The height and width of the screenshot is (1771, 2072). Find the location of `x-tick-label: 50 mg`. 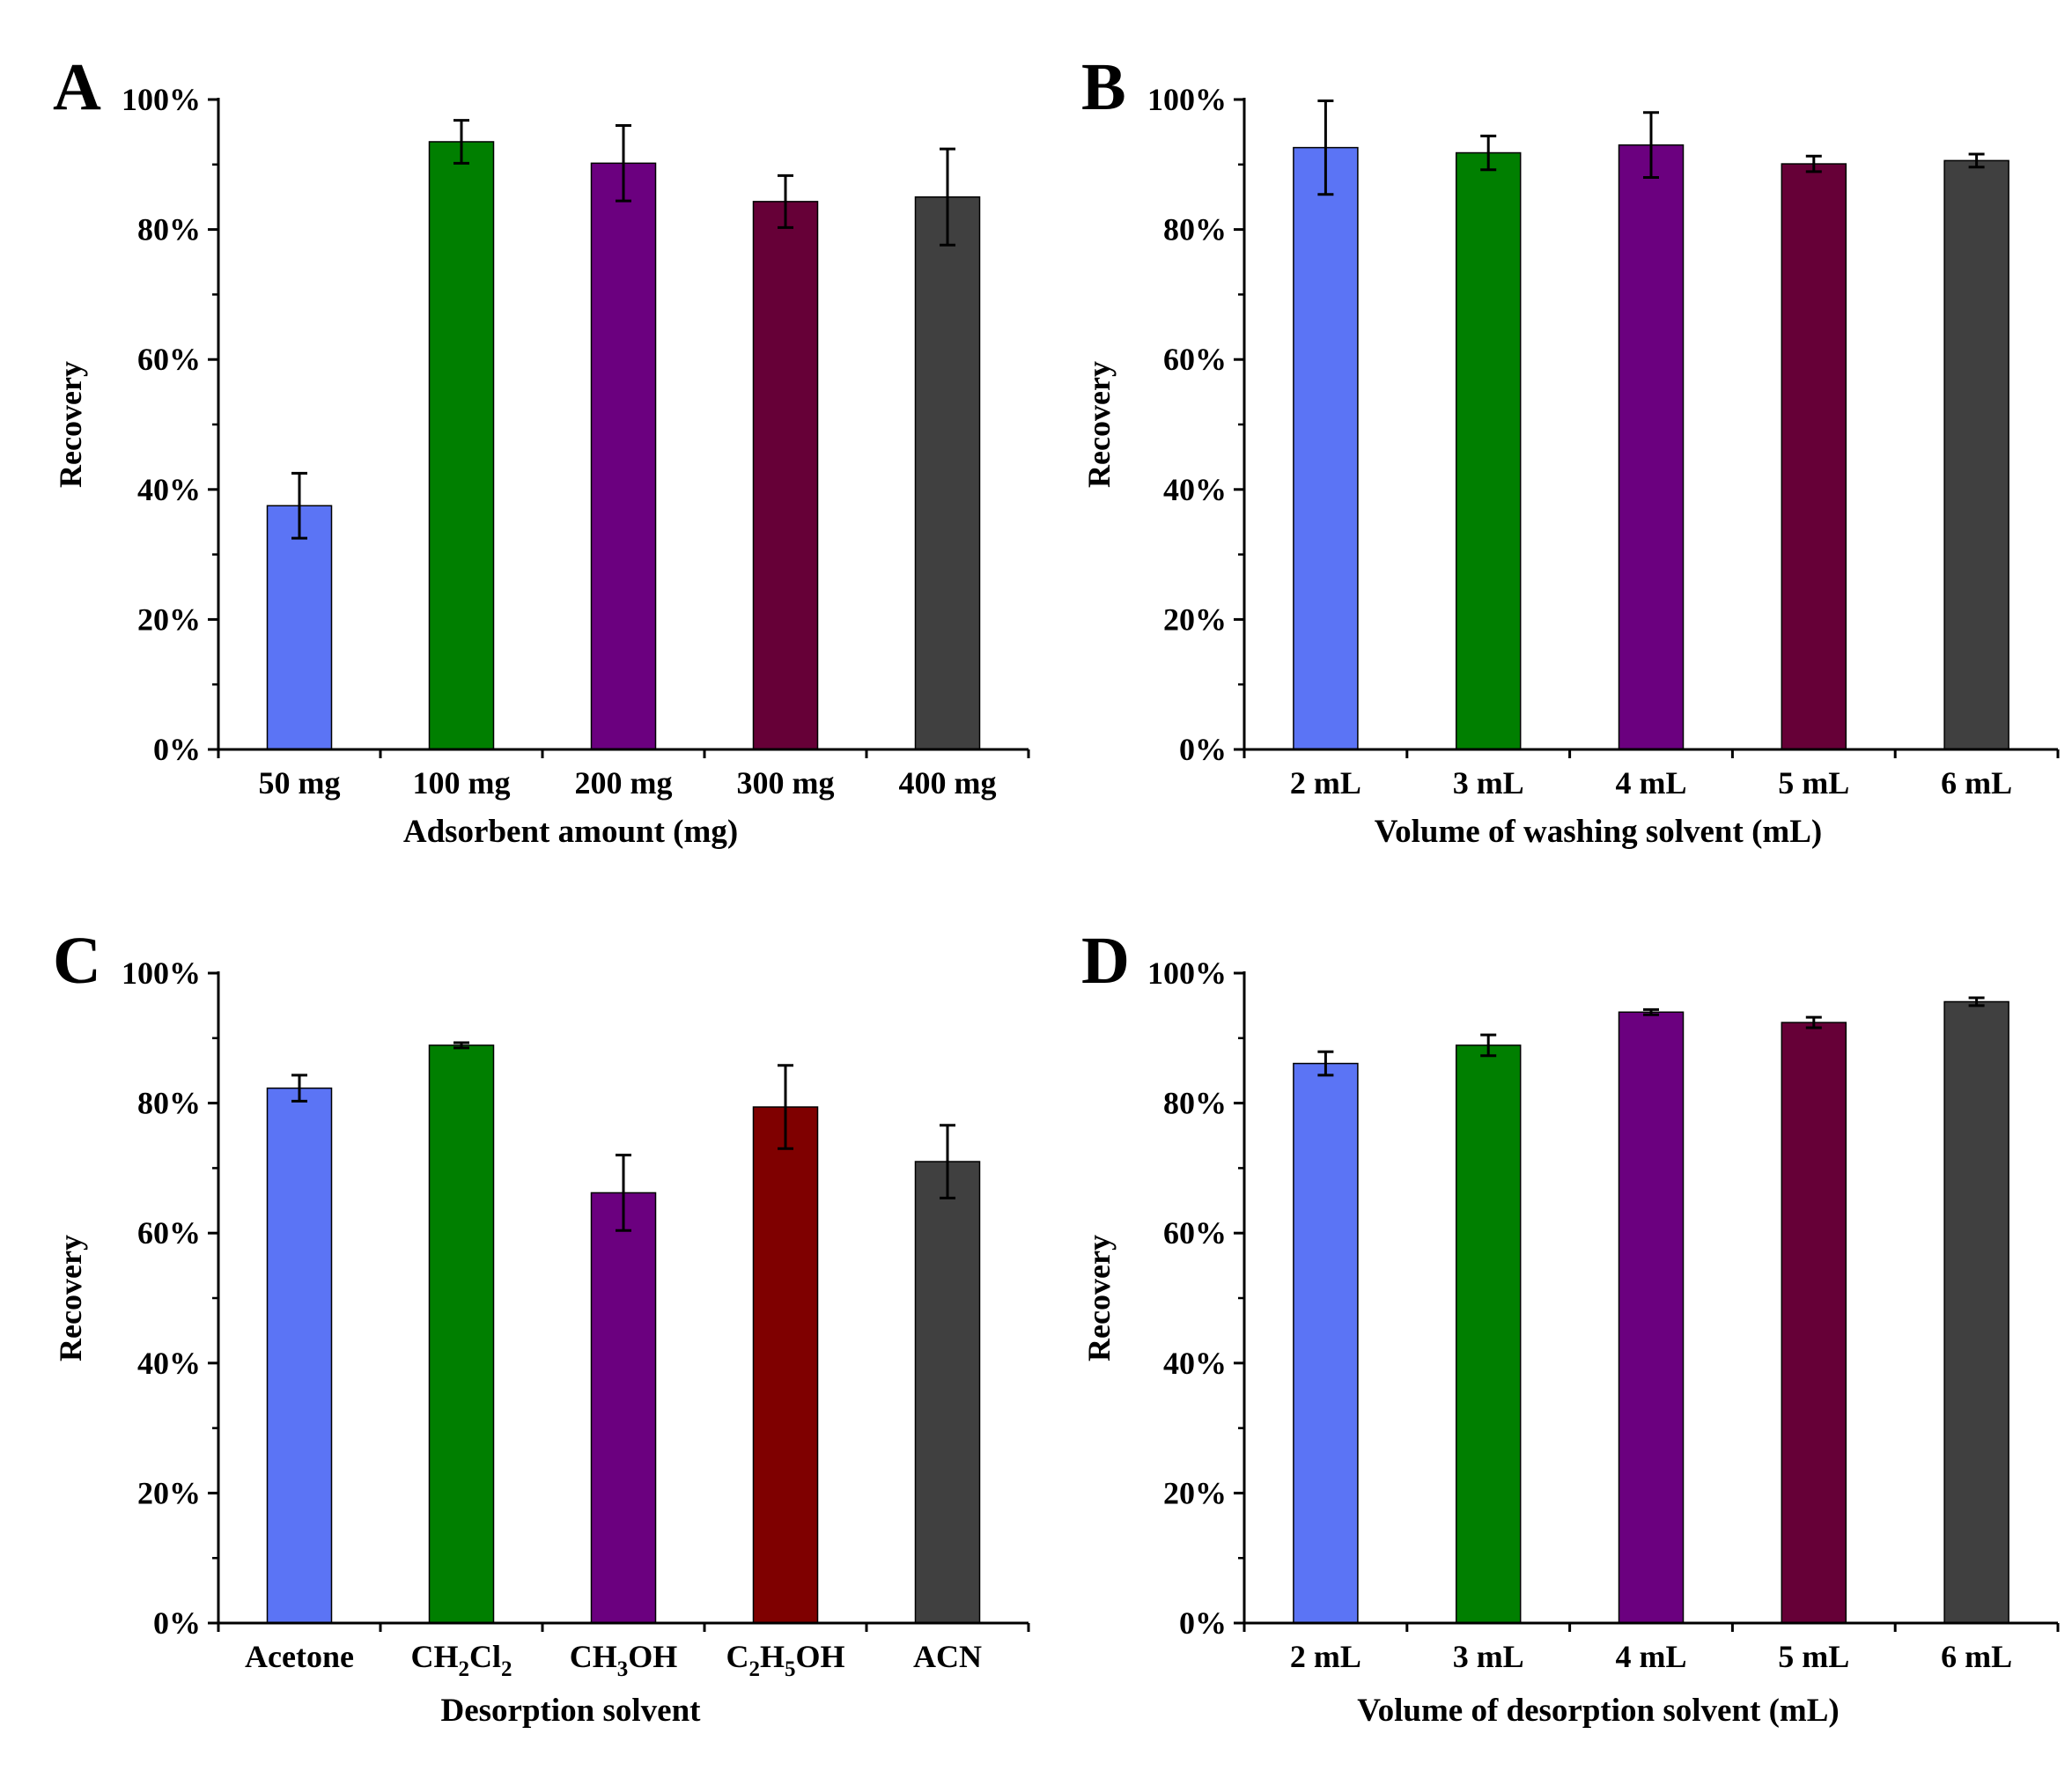

x-tick-label: 50 mg is located at coordinates (300, 783).